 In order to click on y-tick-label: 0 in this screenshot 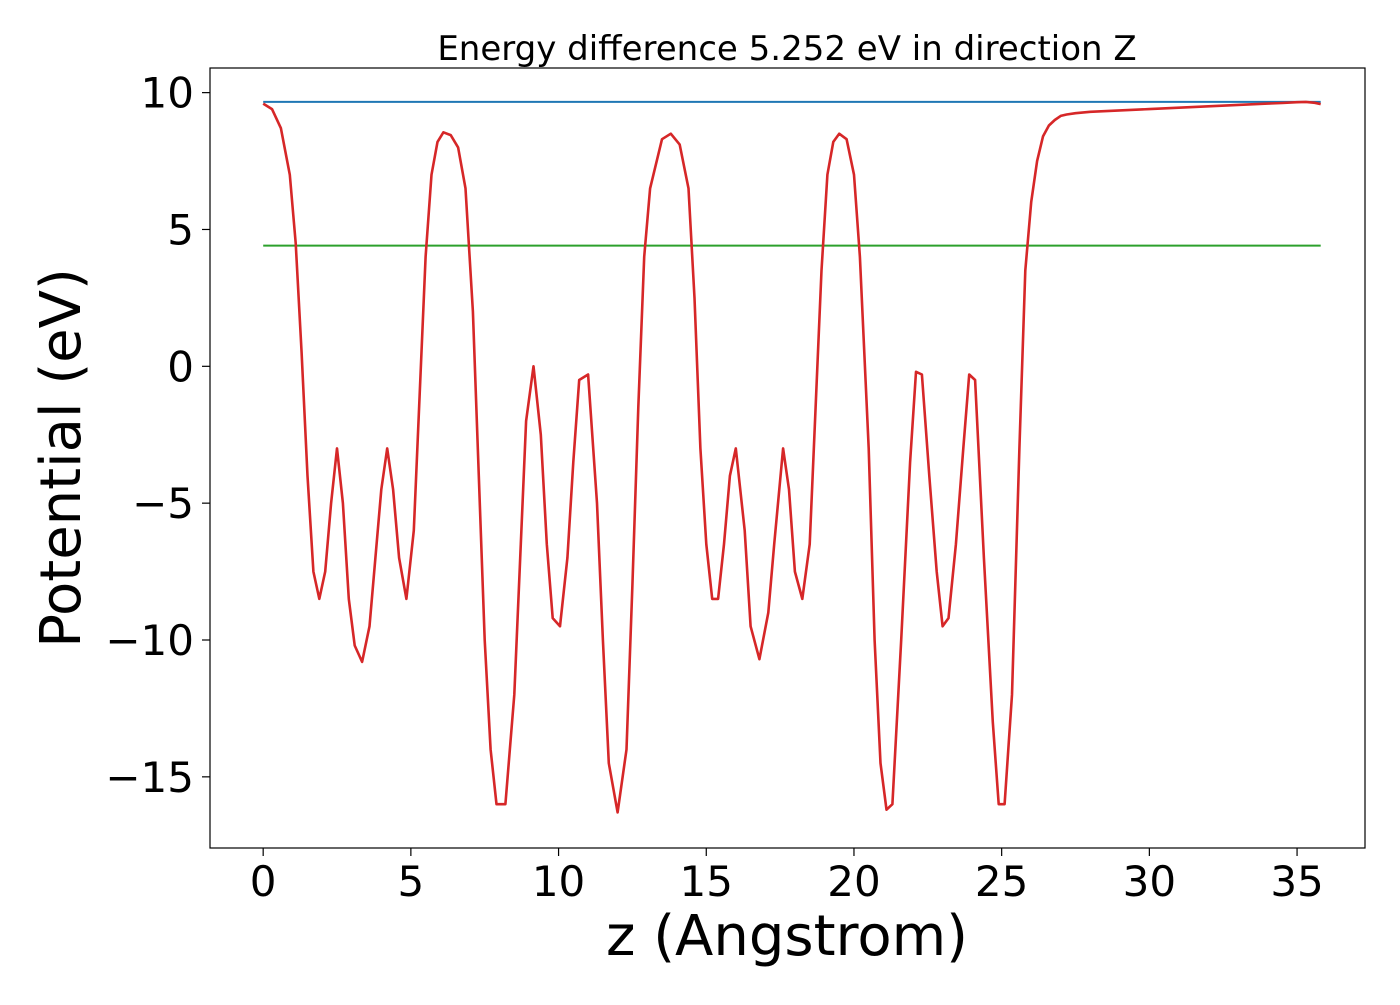, I will do `click(180, 366)`.